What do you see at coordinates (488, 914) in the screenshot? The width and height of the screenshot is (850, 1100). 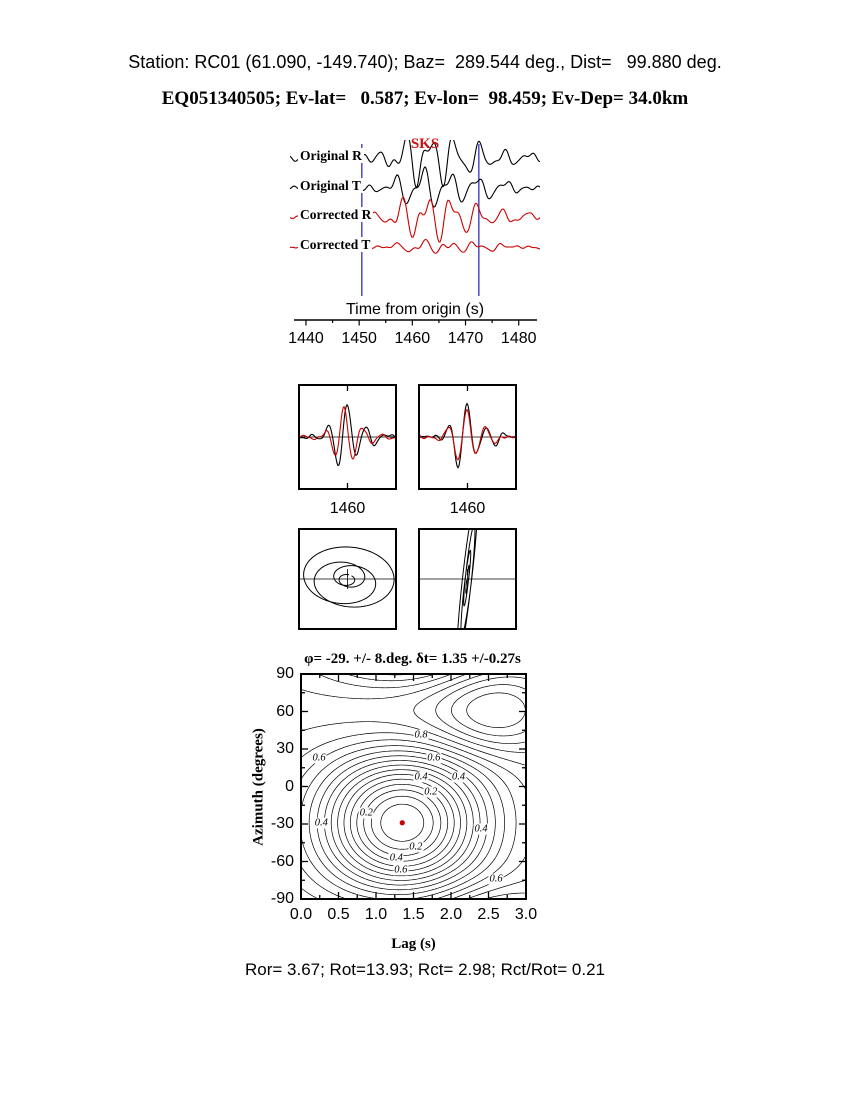 I see `lag-tick-label: 2.5` at bounding box center [488, 914].